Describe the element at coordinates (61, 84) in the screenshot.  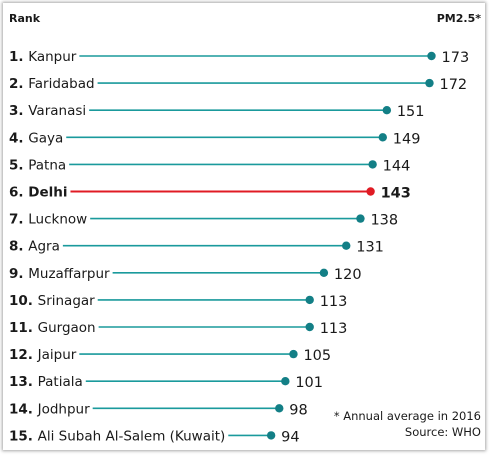
I see `city-name: Faridabad` at that location.